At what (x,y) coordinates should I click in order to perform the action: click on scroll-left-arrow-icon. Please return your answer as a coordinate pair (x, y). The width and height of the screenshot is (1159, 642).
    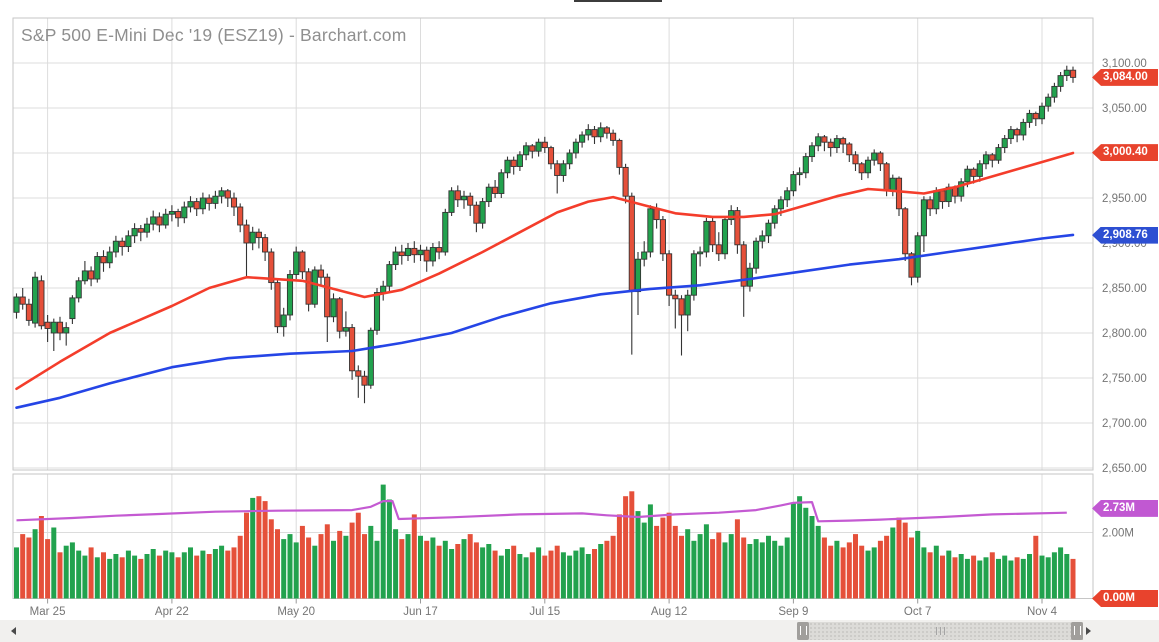
    Looking at the image, I should click on (13, 631).